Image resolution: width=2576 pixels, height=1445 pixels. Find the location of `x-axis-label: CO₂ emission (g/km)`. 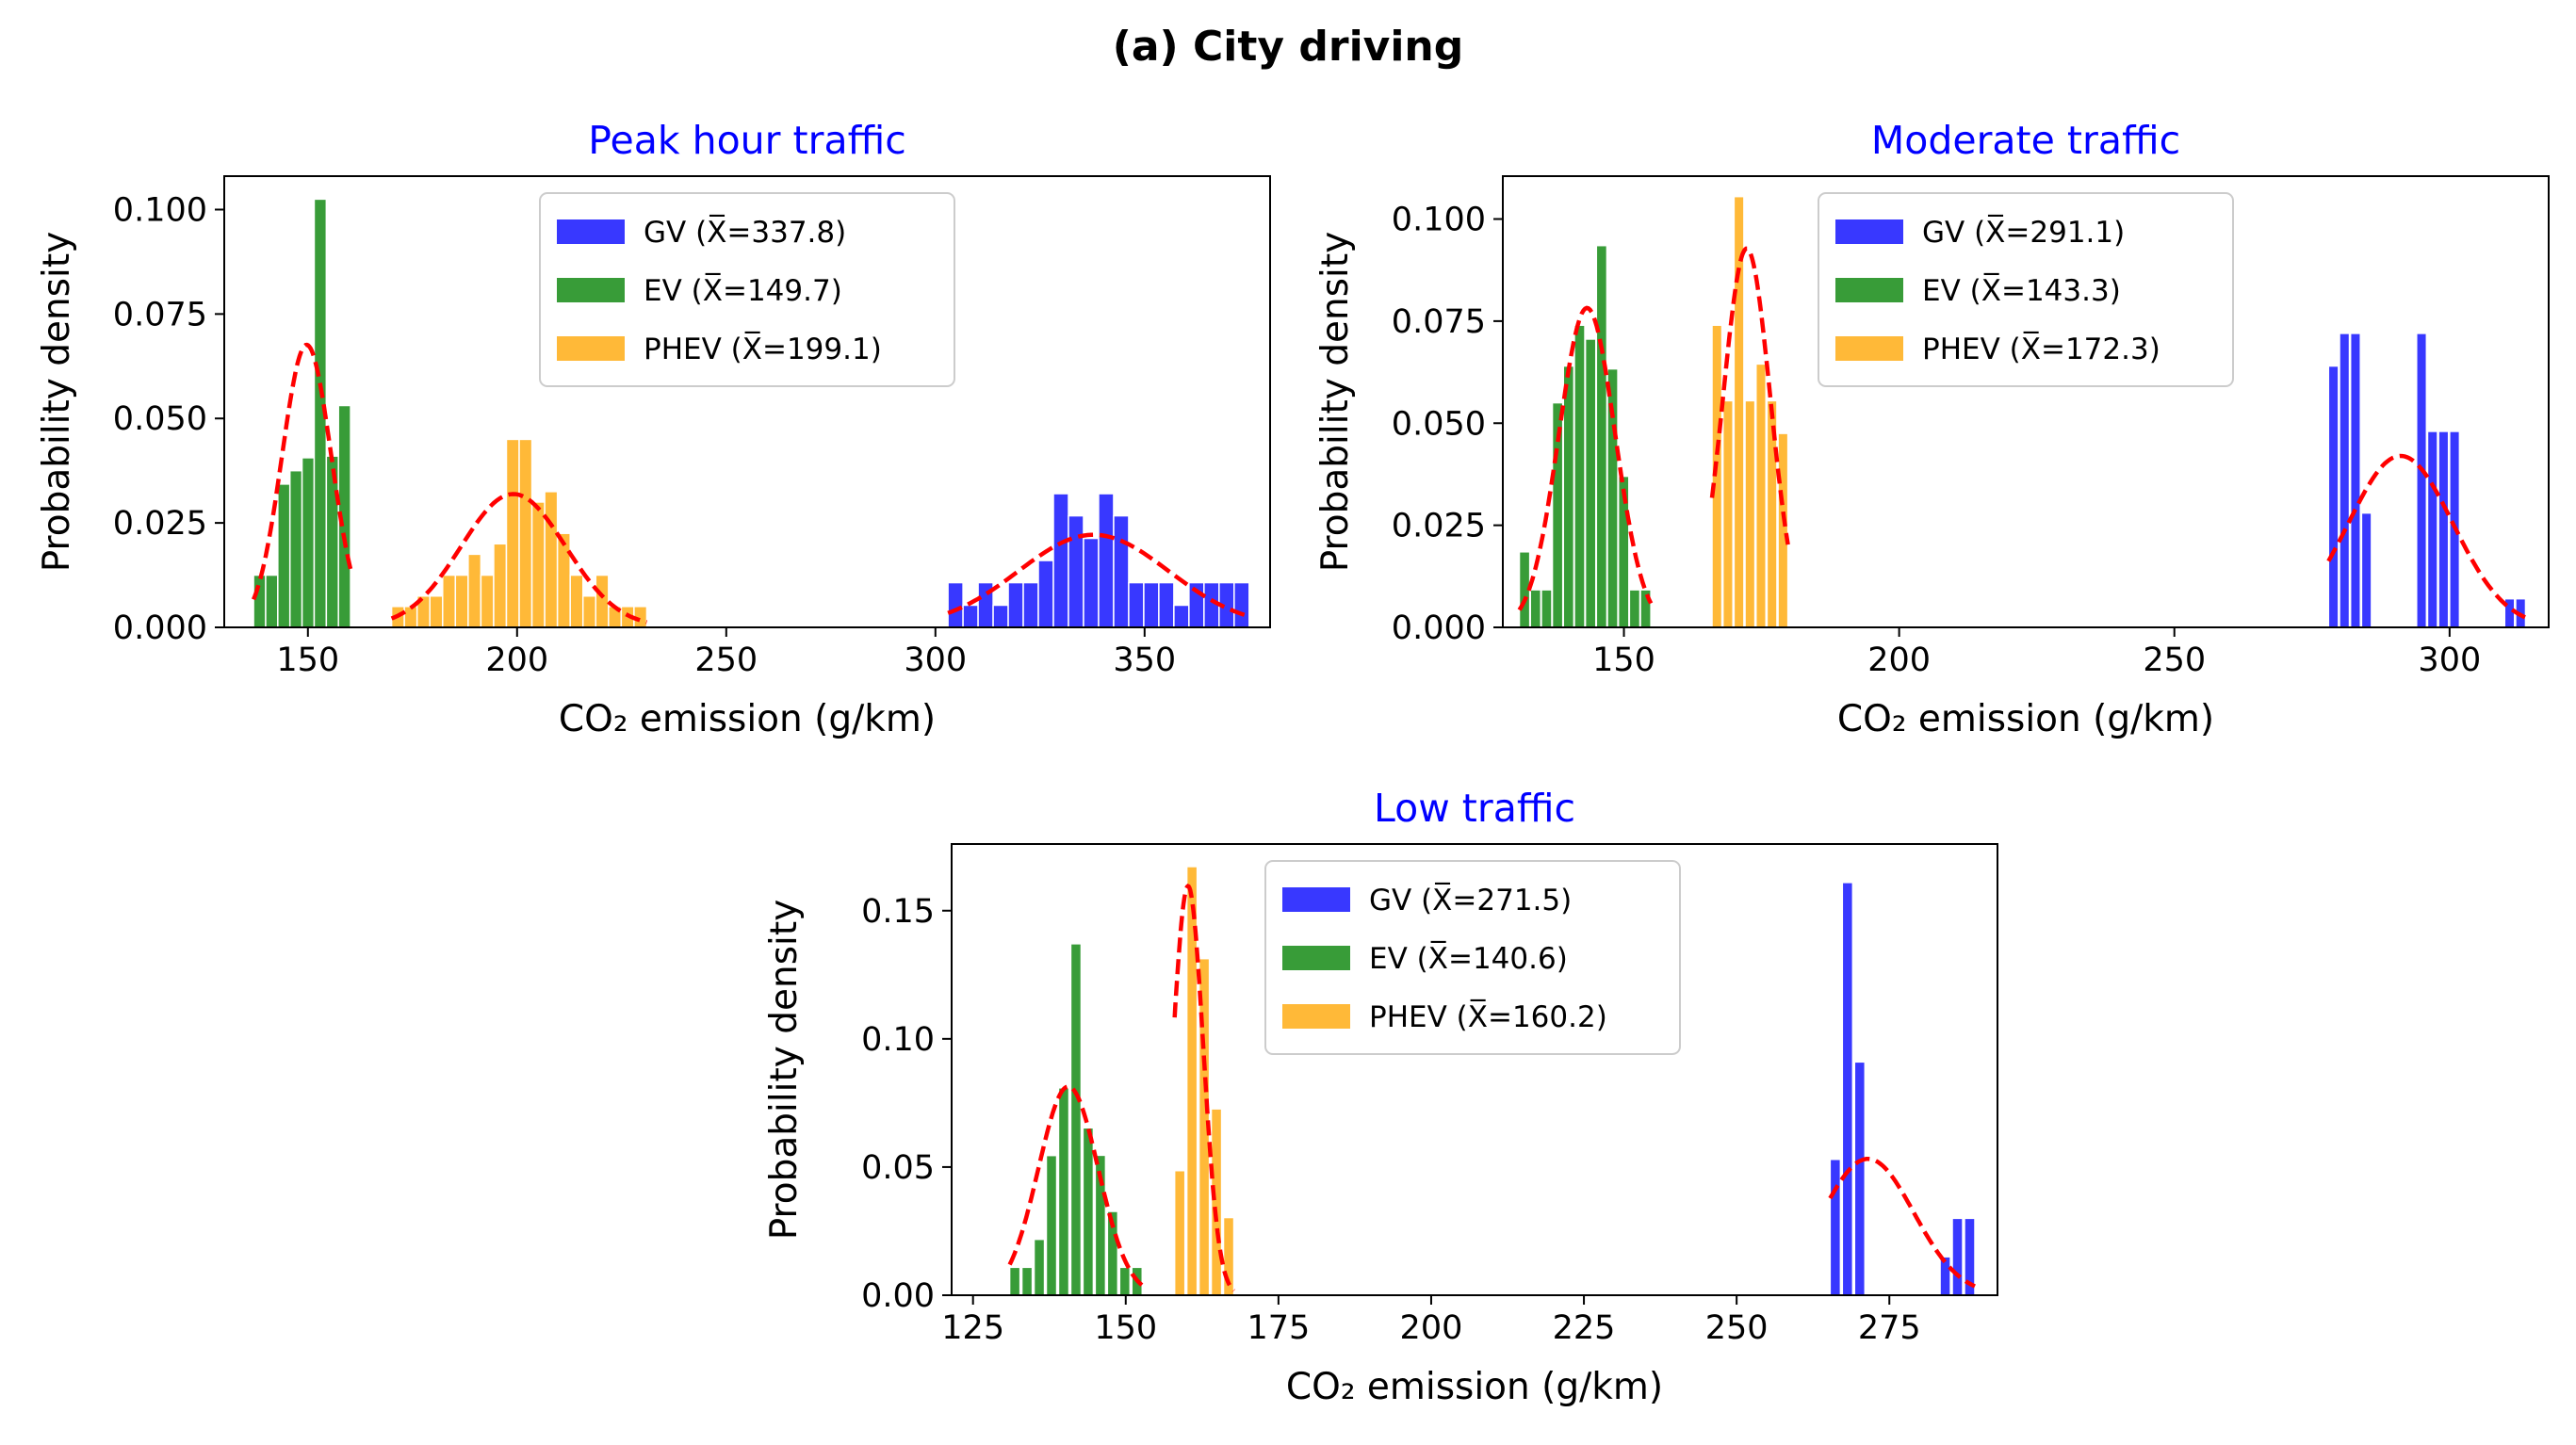

x-axis-label: CO₂ emission (g/km) is located at coordinates (747, 719).